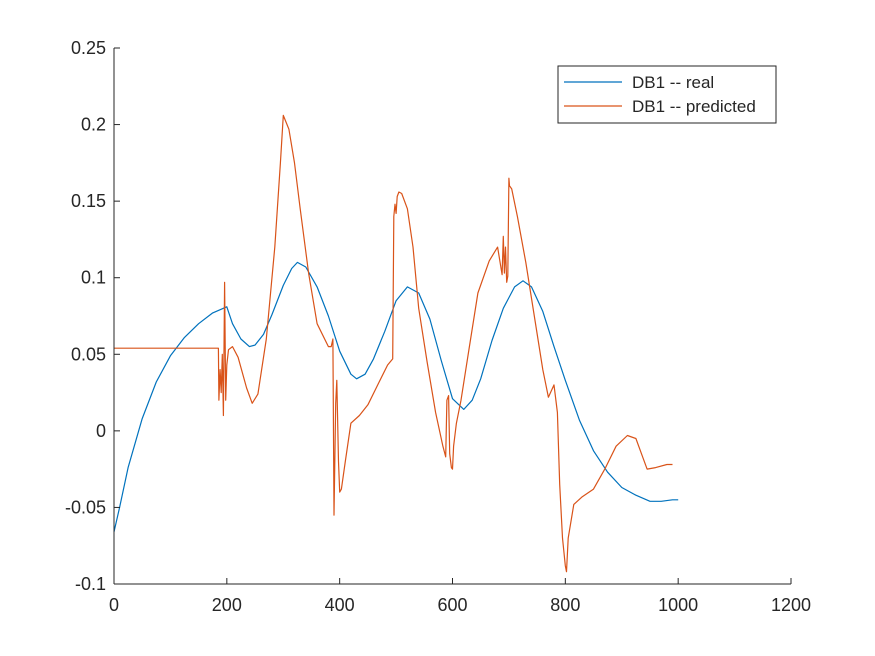 This screenshot has height=656, width=875. What do you see at coordinates (85, 507) in the screenshot?
I see `y-tick-label: -0.05` at bounding box center [85, 507].